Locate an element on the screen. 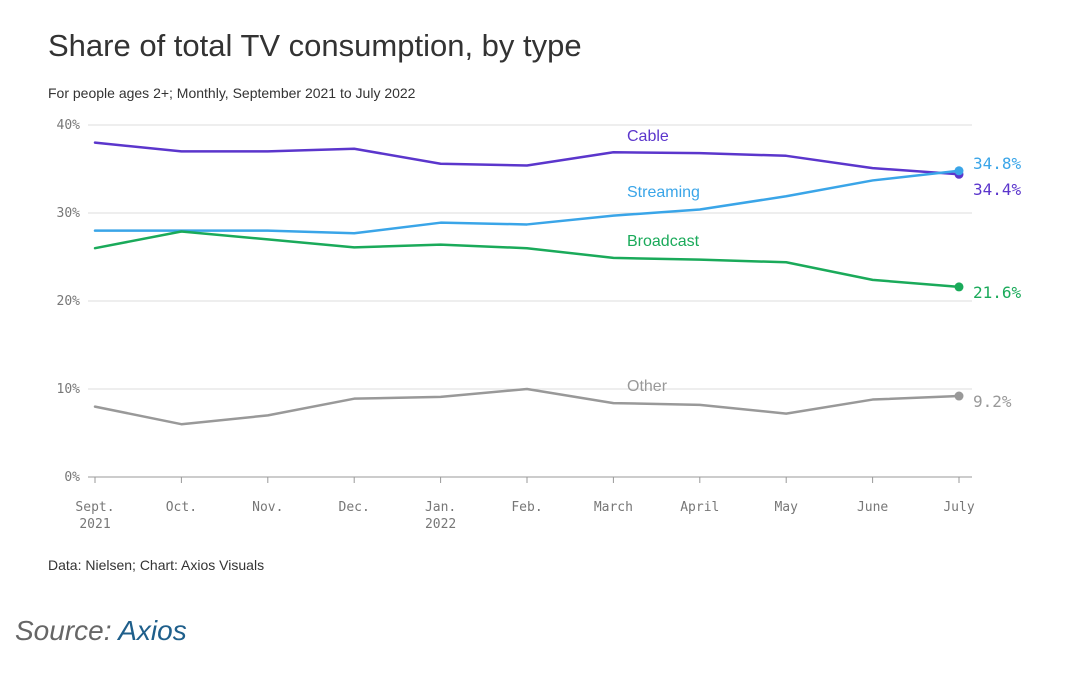 The width and height of the screenshot is (1079, 678). y-tick-label: 10% is located at coordinates (69, 389).